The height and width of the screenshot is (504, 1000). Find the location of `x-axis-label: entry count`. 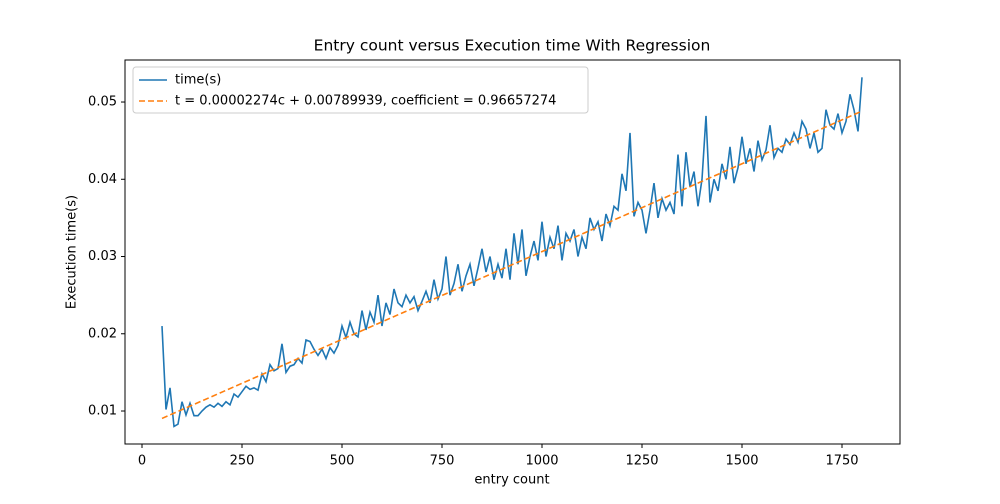

x-axis-label: entry count is located at coordinates (511, 480).